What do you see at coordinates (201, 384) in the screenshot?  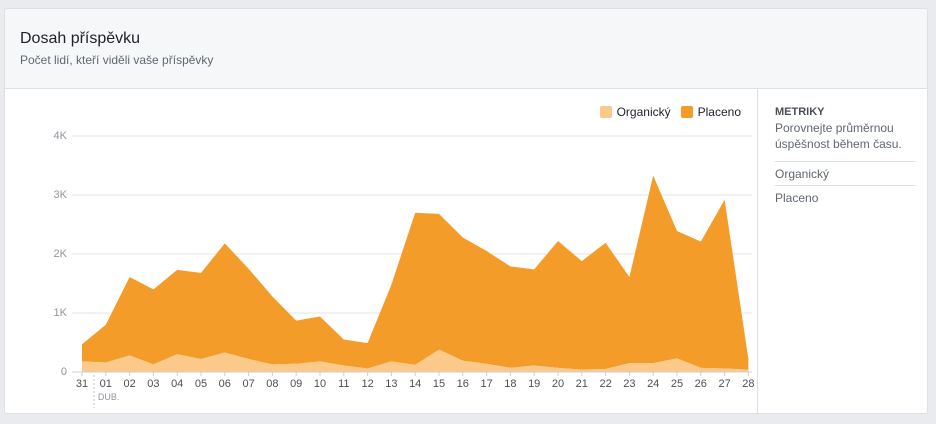 I see `x-tick-label: 05` at bounding box center [201, 384].